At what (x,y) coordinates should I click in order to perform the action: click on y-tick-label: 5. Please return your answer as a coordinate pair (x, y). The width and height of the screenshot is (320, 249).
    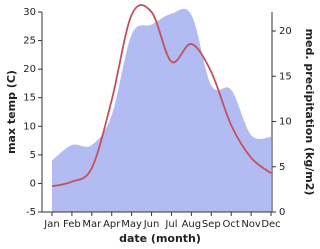
    Looking at the image, I should click on (33, 155).